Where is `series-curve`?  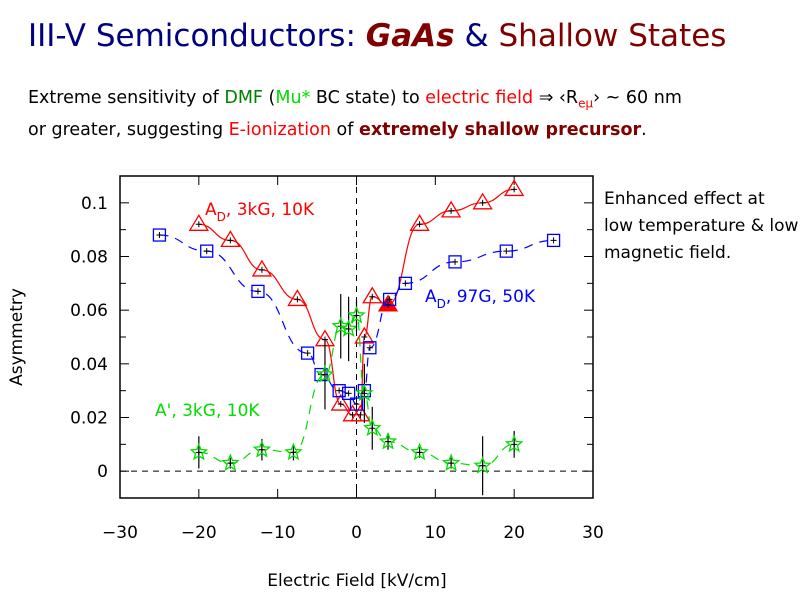
series-curve is located at coordinates (356, 390).